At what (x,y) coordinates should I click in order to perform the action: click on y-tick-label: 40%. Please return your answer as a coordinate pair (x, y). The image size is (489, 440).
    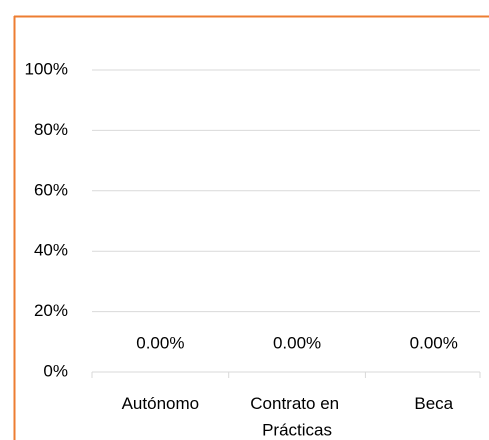
    Looking at the image, I should click on (51, 250).